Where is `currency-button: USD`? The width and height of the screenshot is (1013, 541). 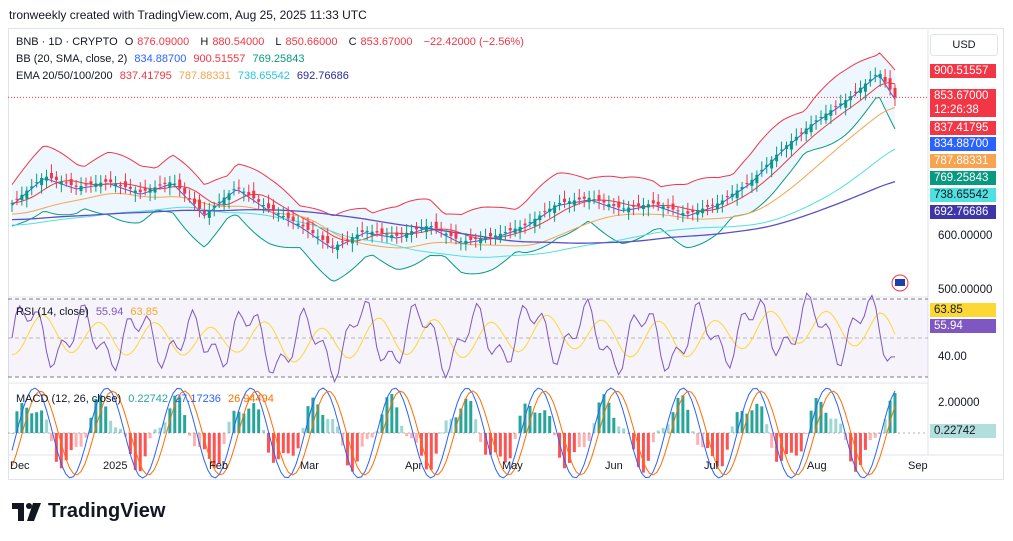 currency-button: USD is located at coordinates (964, 45).